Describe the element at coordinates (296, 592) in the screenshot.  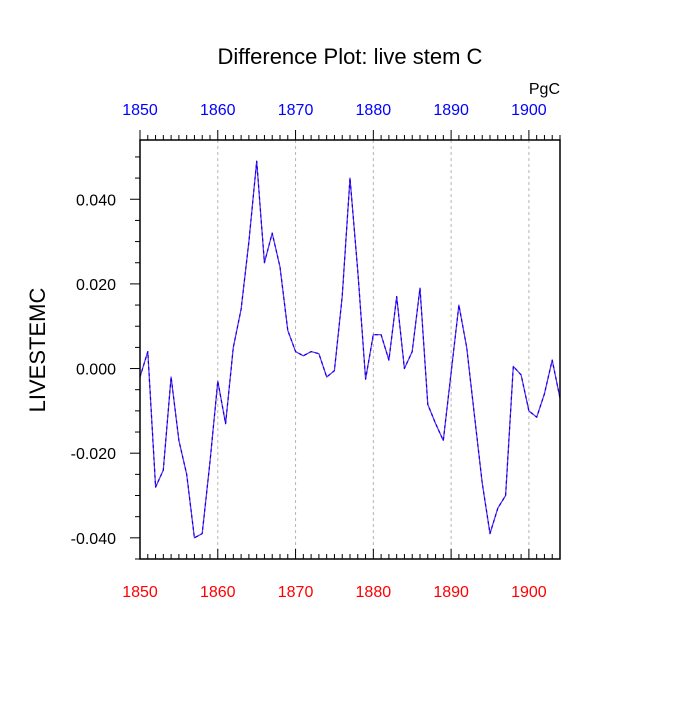
I see `x-tick-label-bottom-1870: 1870` at that location.